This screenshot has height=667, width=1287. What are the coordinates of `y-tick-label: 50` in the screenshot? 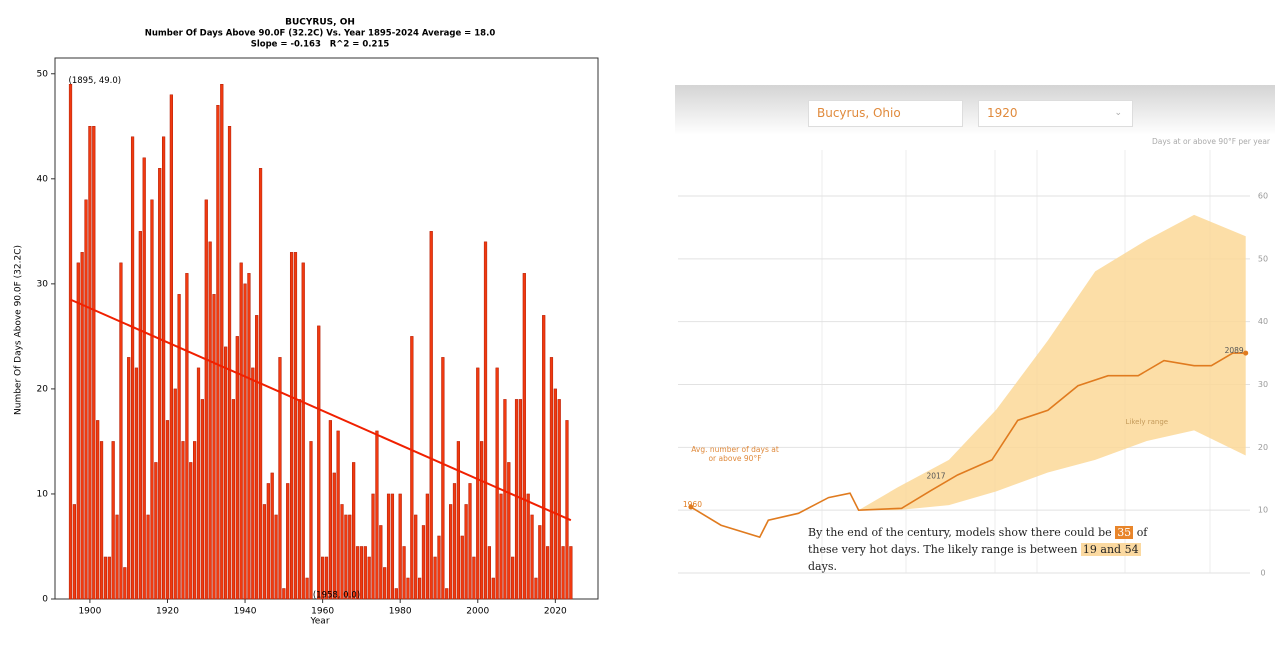 It's located at (1263, 258).